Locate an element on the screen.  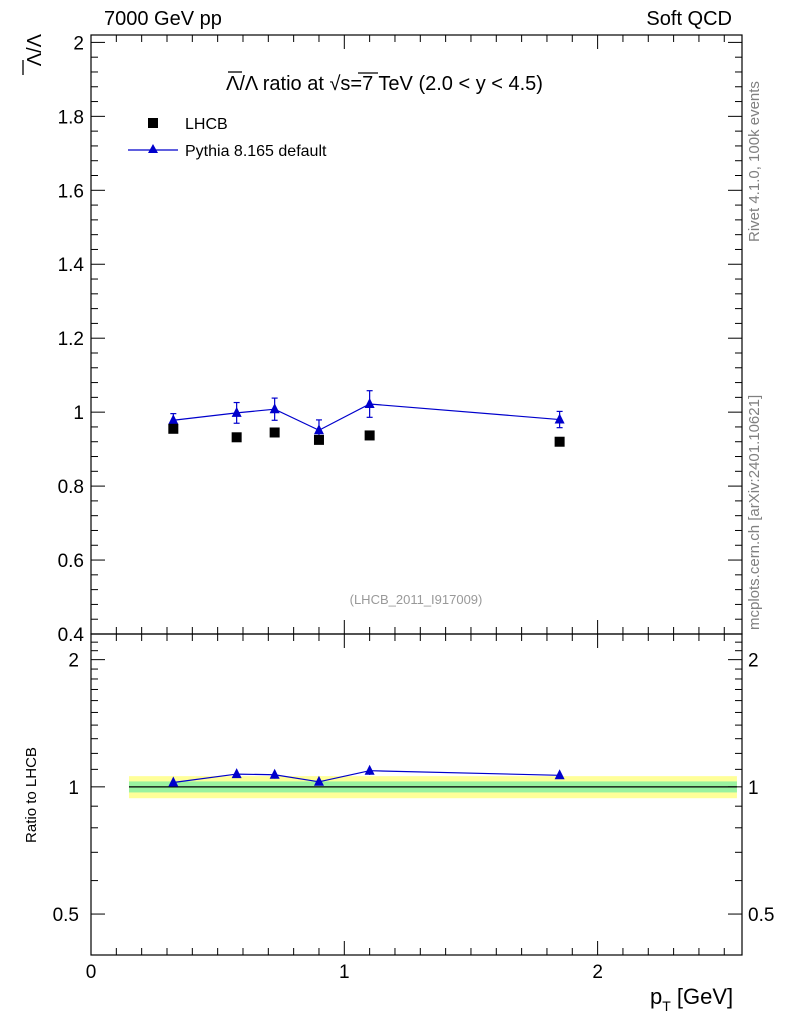
ratio-y-tick-label-right: 0.5 is located at coordinates (761, 915).